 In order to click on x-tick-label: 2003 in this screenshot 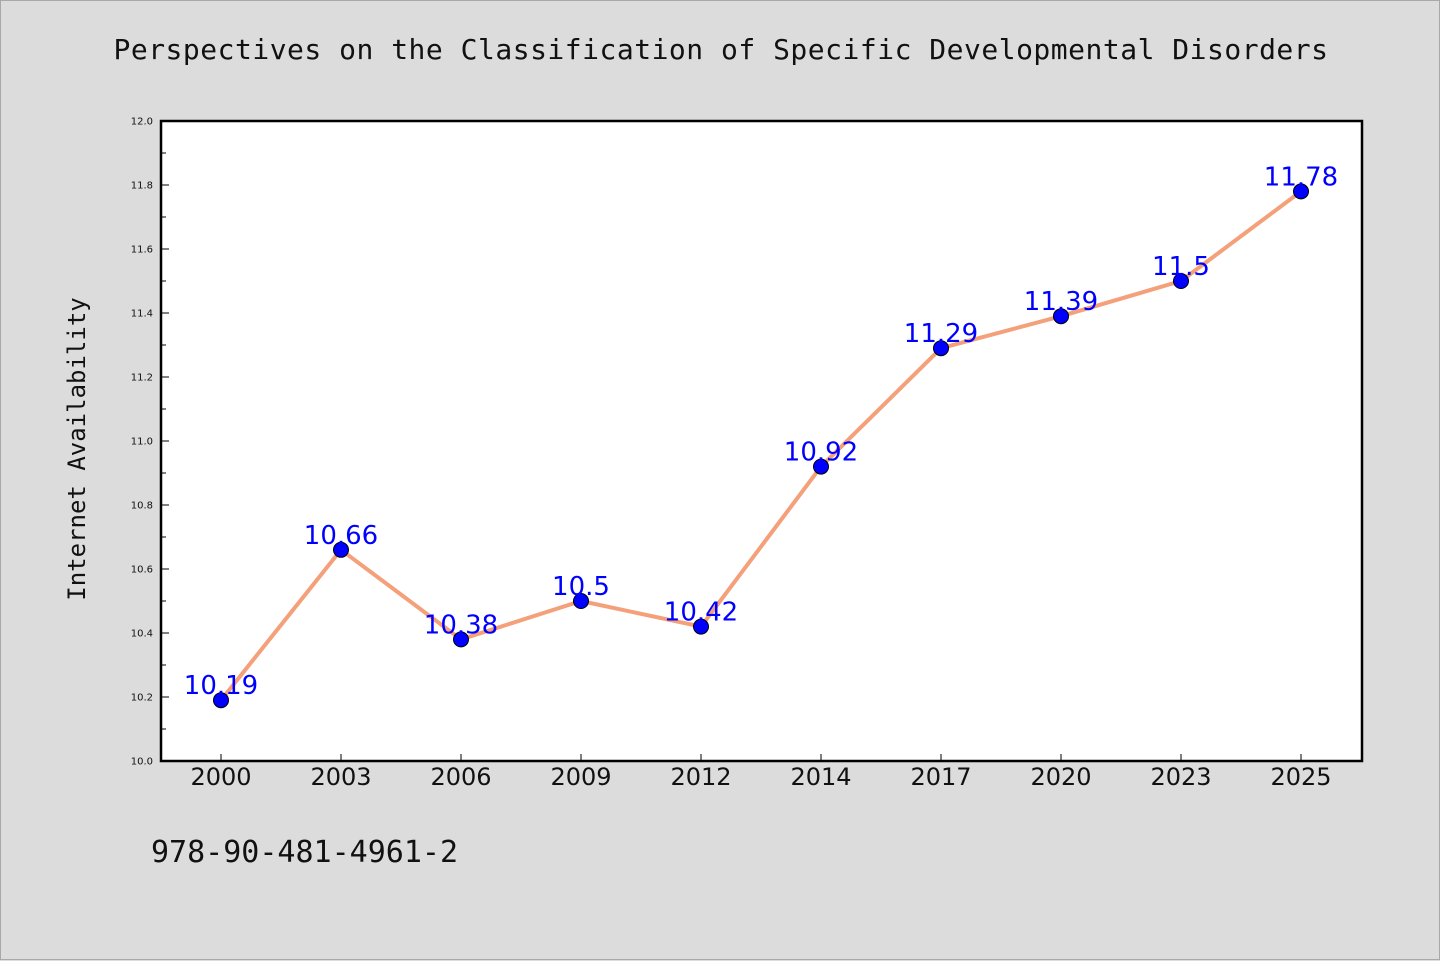, I will do `click(340, 777)`.